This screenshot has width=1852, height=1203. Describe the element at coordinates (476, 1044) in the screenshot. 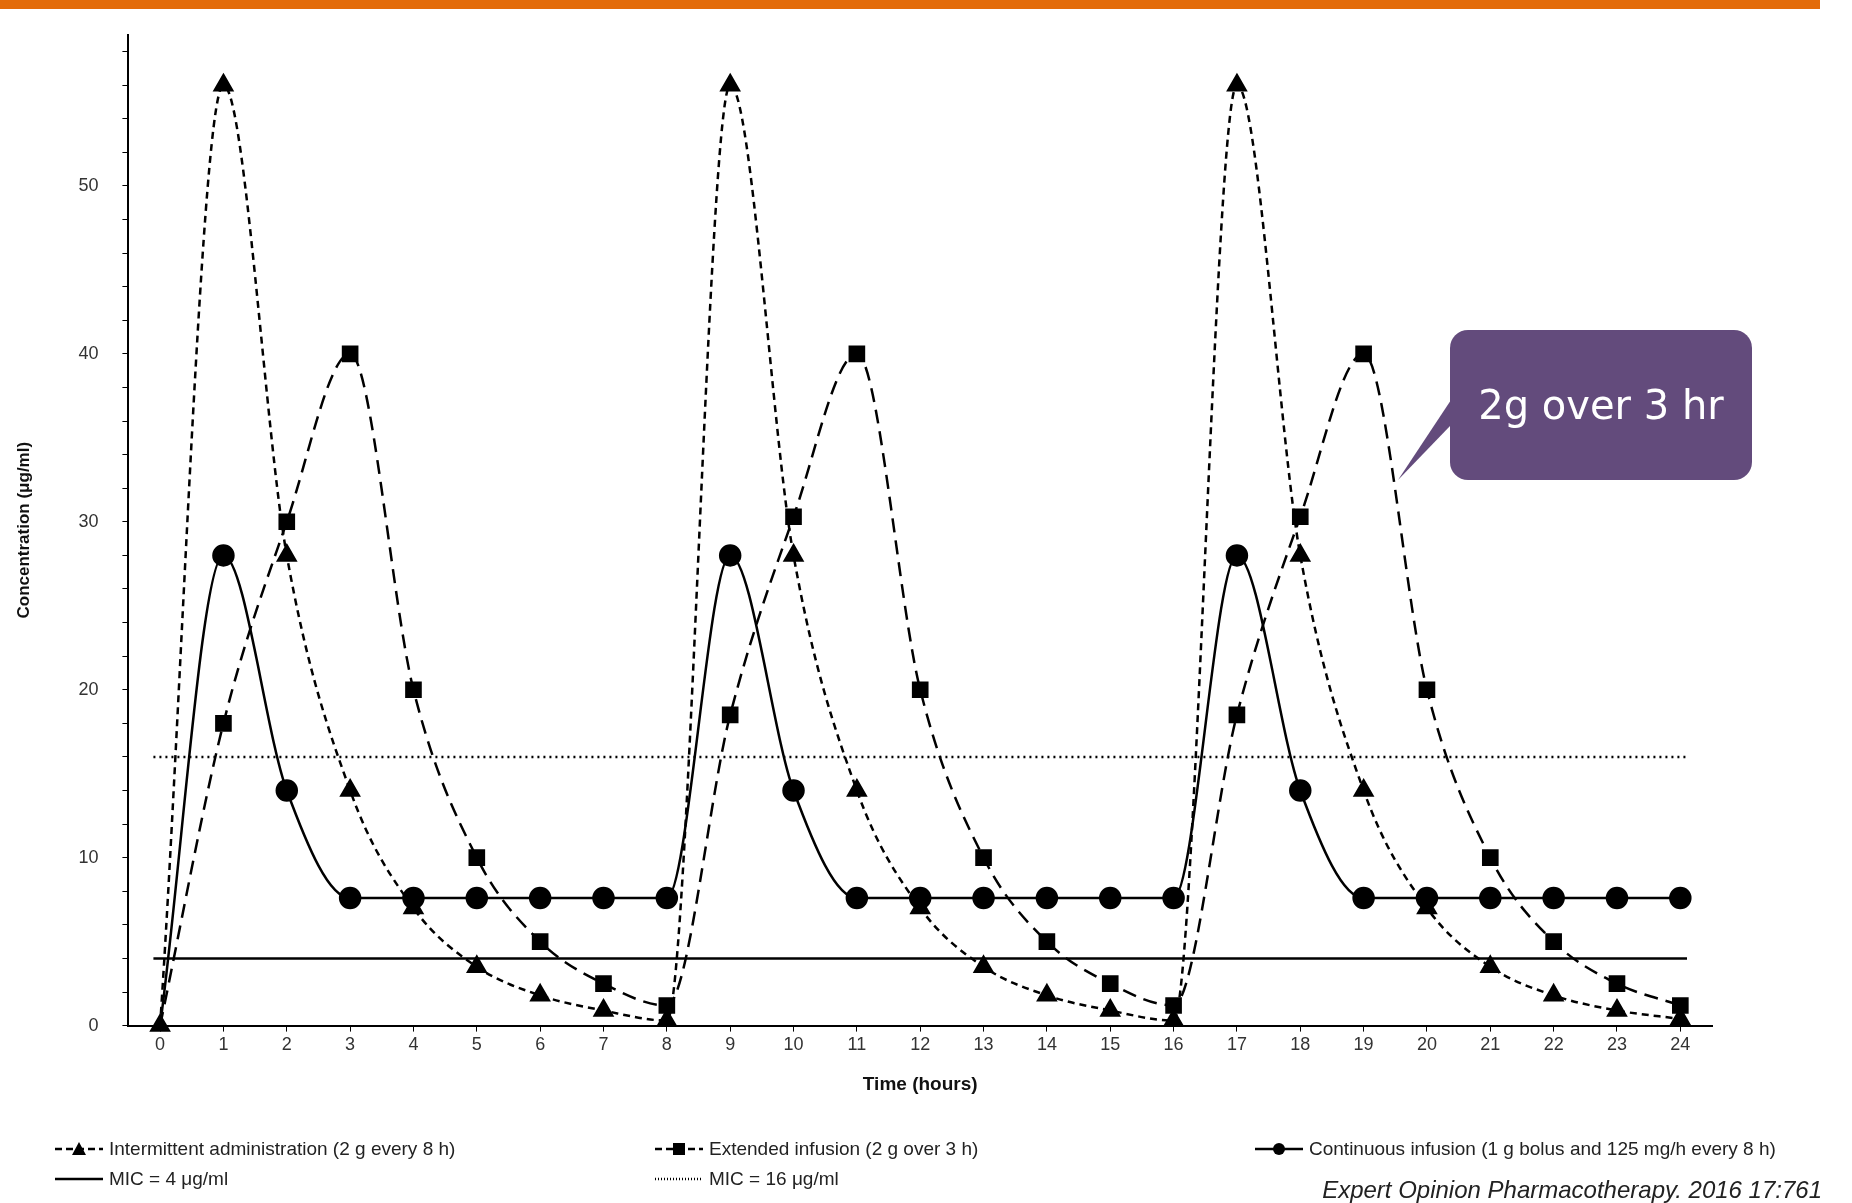

I see `x-tick-label: 5` at that location.